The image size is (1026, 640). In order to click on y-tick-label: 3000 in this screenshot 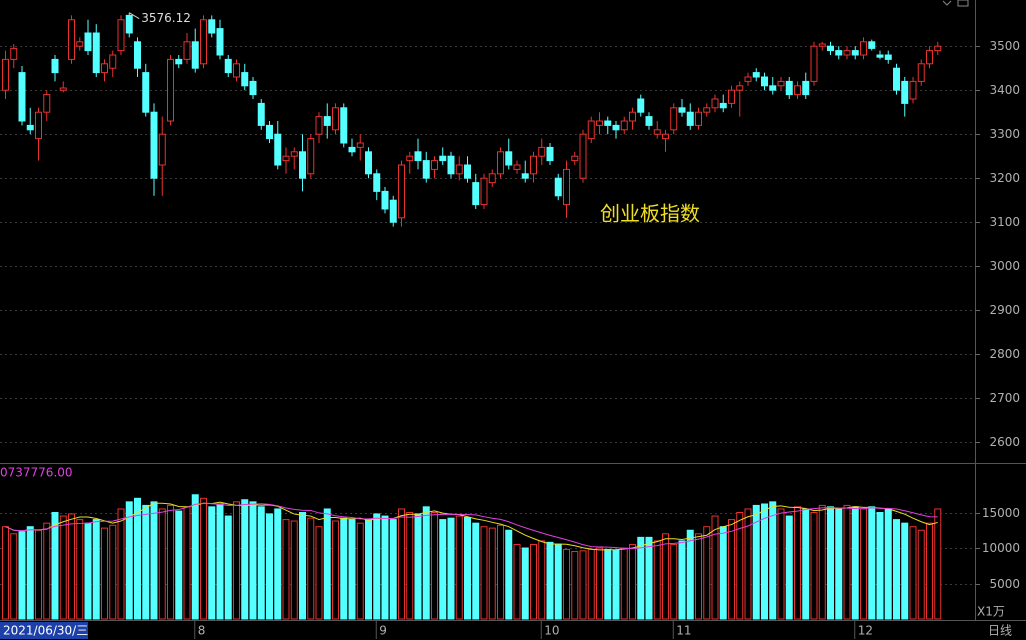, I will do `click(1004, 266)`.